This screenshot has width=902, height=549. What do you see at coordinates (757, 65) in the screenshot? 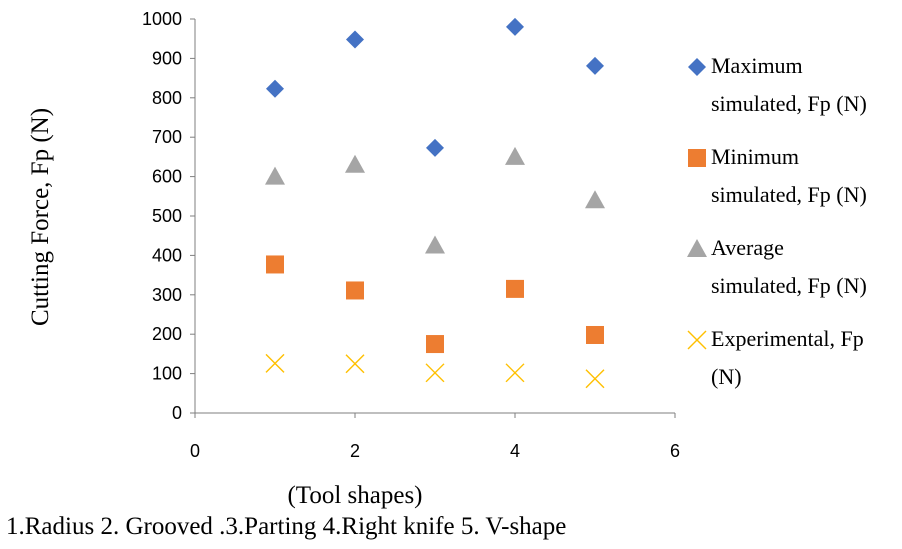
I see `legend-label: Maximum` at bounding box center [757, 65].